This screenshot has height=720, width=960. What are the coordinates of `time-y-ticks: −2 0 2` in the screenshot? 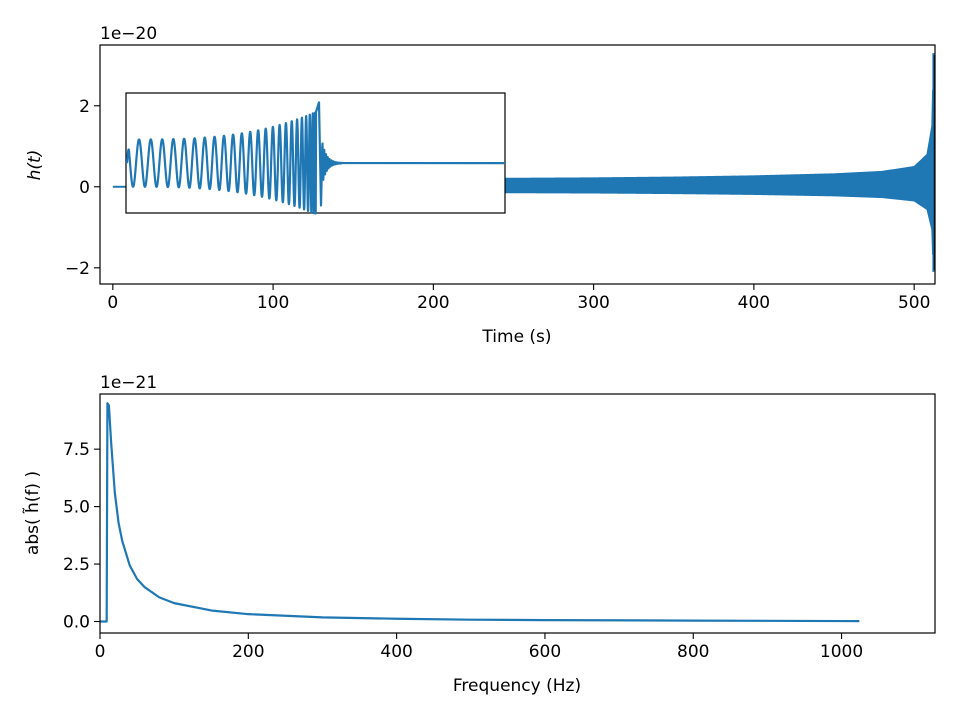 It's located at (82, 188).